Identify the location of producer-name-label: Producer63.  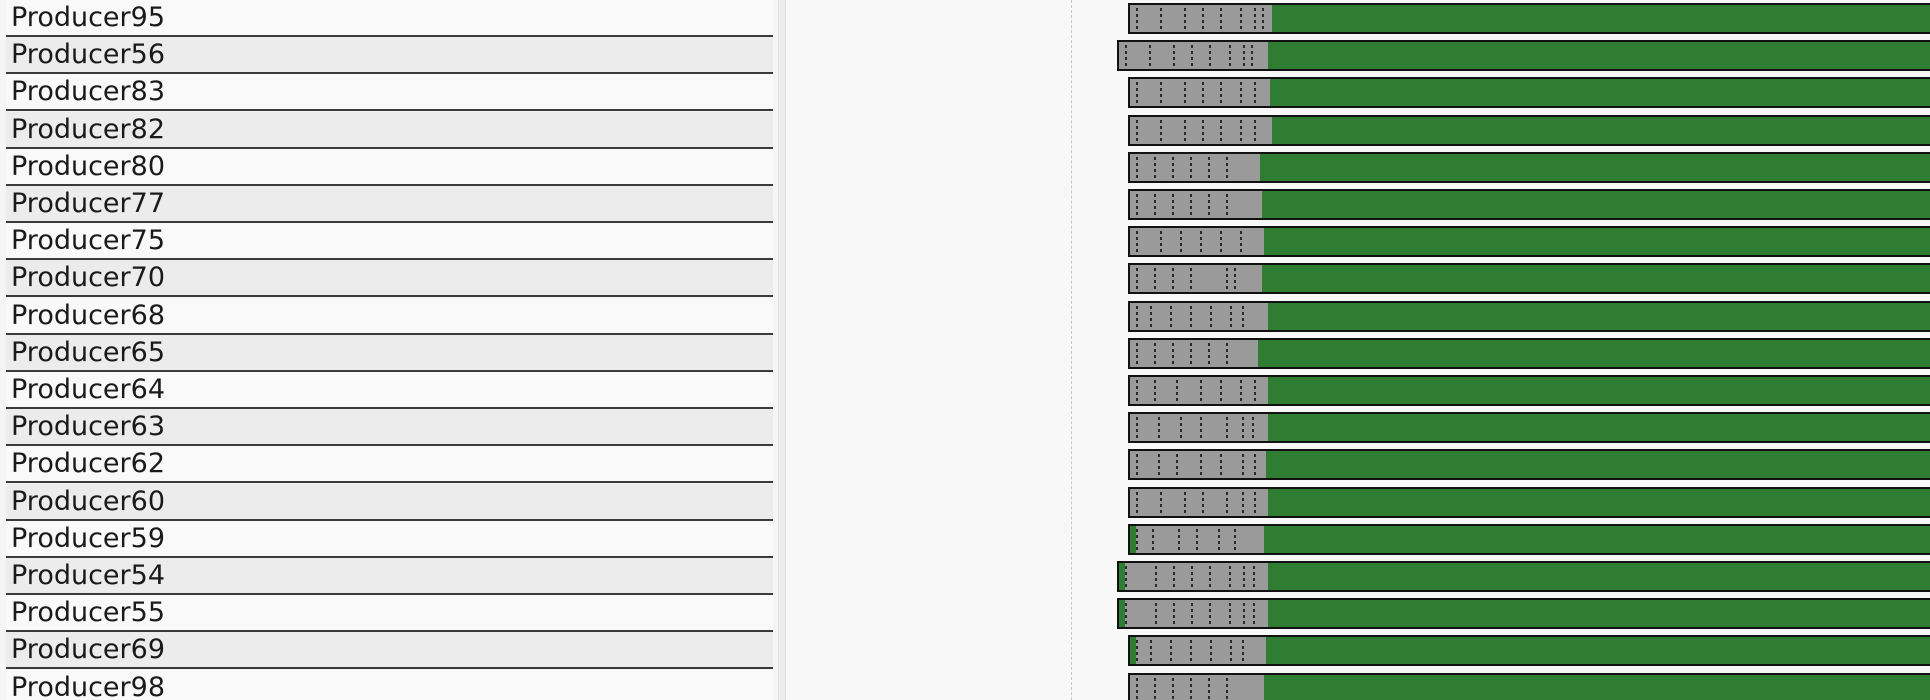
(88, 426).